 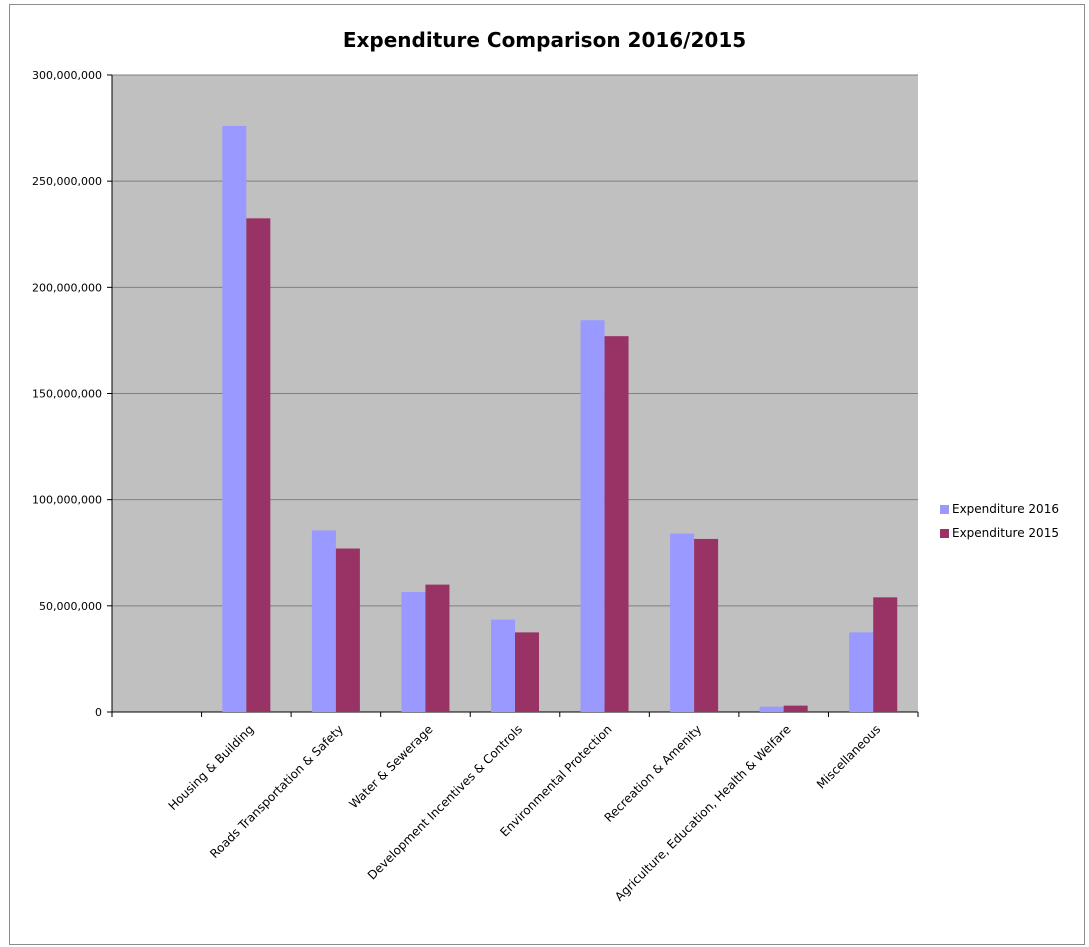 What do you see at coordinates (67, 287) in the screenshot?
I see `y-tick-label: 200,000,000` at bounding box center [67, 287].